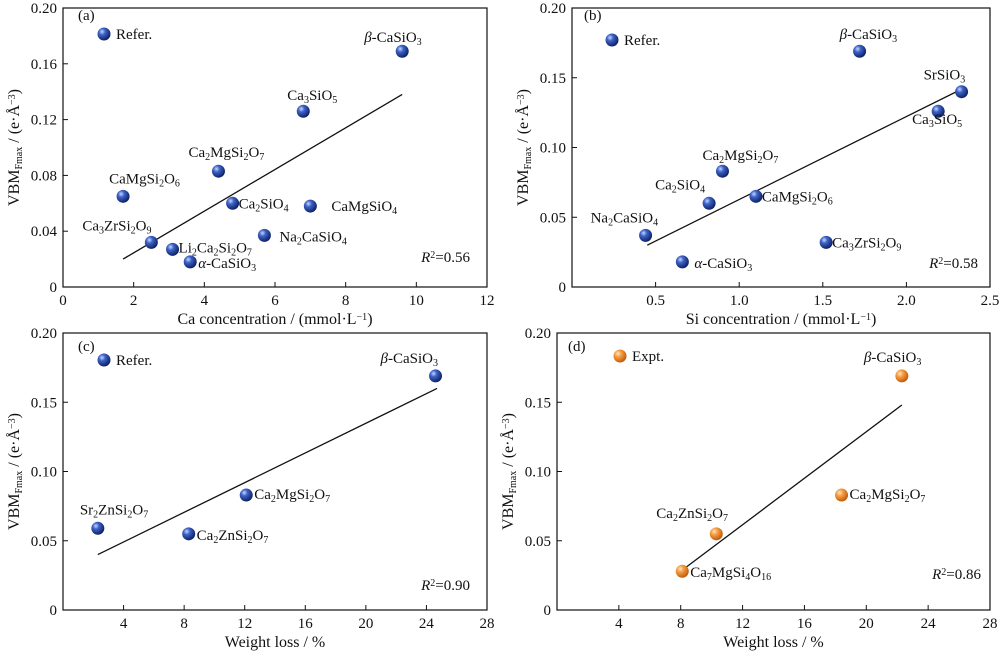  What do you see at coordinates (593, 16) in the screenshot?
I see `panel-label: (b)` at bounding box center [593, 16].